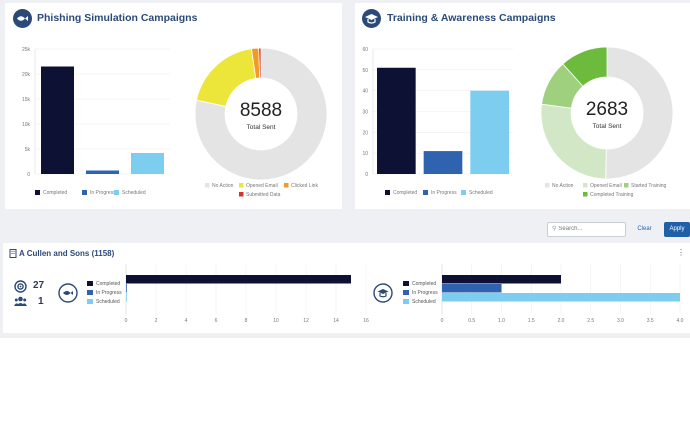 This screenshot has width=690, height=433. What do you see at coordinates (263, 195) in the screenshot?
I see `phishing-donut-legend-label: Submitted Data` at bounding box center [263, 195].